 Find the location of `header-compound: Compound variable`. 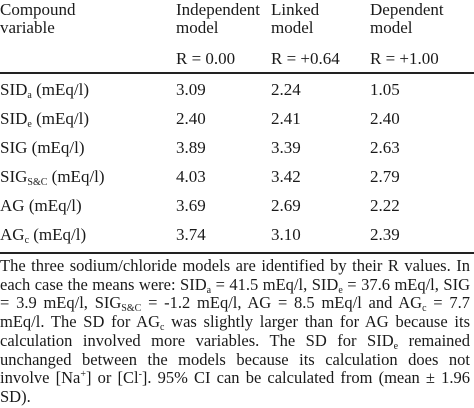

header-compound: Compound variable is located at coordinates (38, 19).